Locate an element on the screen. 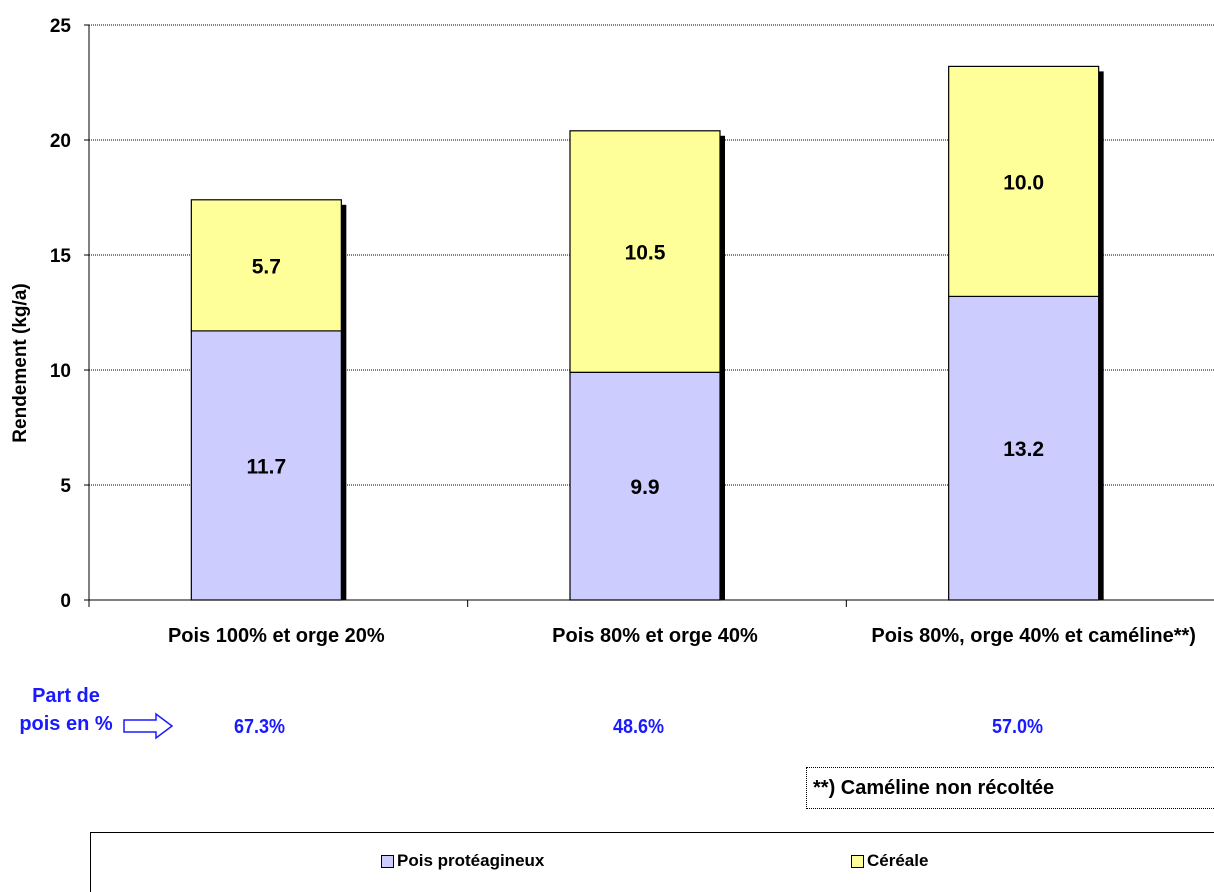 Image resolution: width=1214 pixels, height=892 pixels. legend-item-pois: Pois protéagineux is located at coordinates (462, 861).